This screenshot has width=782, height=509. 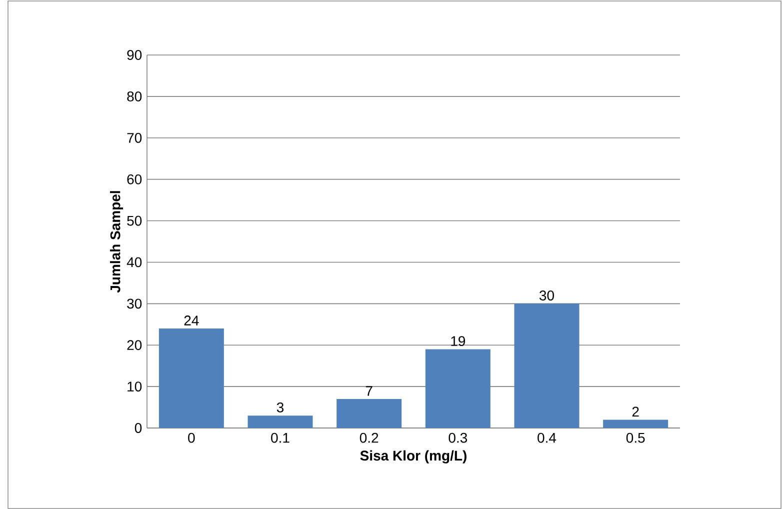 I want to click on data-label: 19, so click(x=458, y=341).